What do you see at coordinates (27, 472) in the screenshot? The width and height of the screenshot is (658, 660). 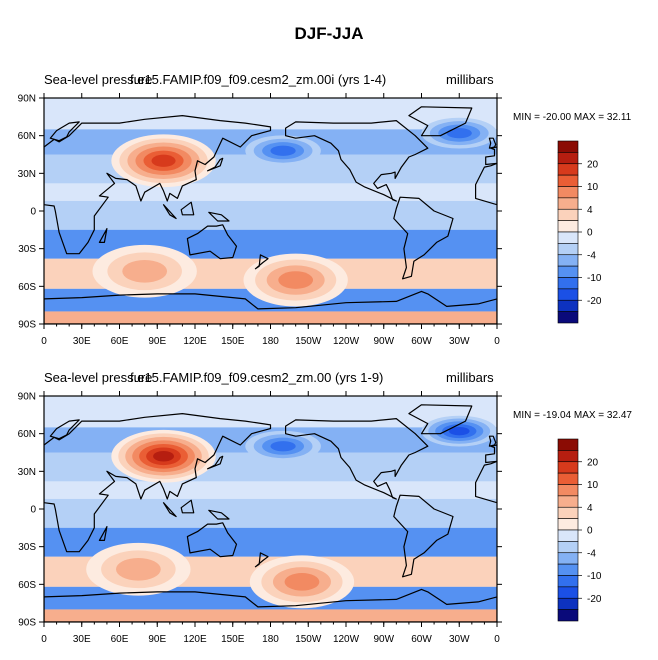 I see `lat-tick-label: 30N` at bounding box center [27, 472].